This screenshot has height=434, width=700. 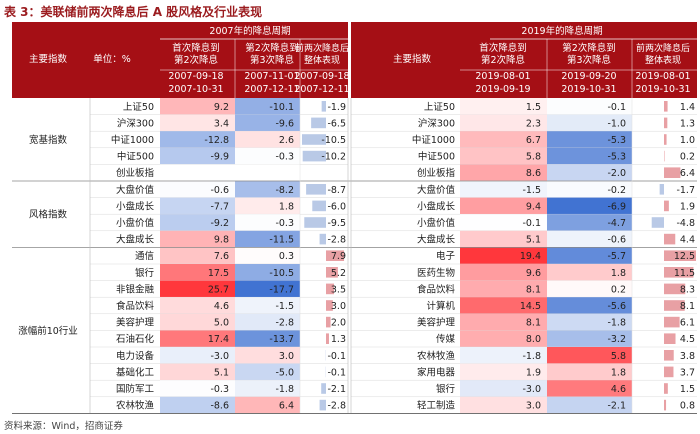 What do you see at coordinates (135, 190) in the screenshot?
I see `left-row-name: 大盘价值` at bounding box center [135, 190].